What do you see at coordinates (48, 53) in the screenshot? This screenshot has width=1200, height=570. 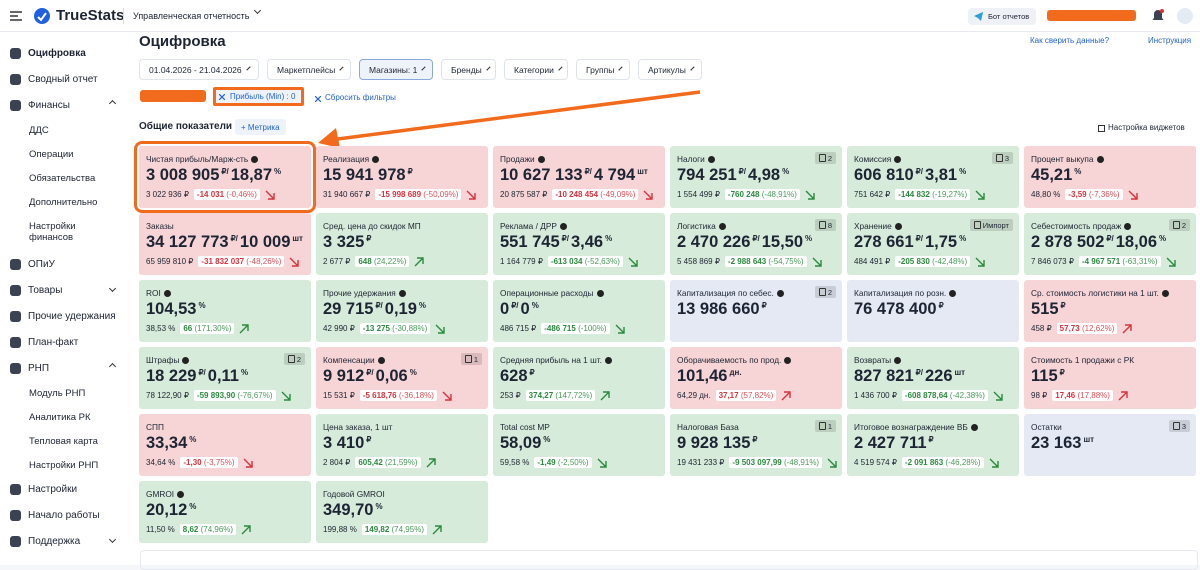 I see `sidebar-item: Оцифровка` at bounding box center [48, 53].